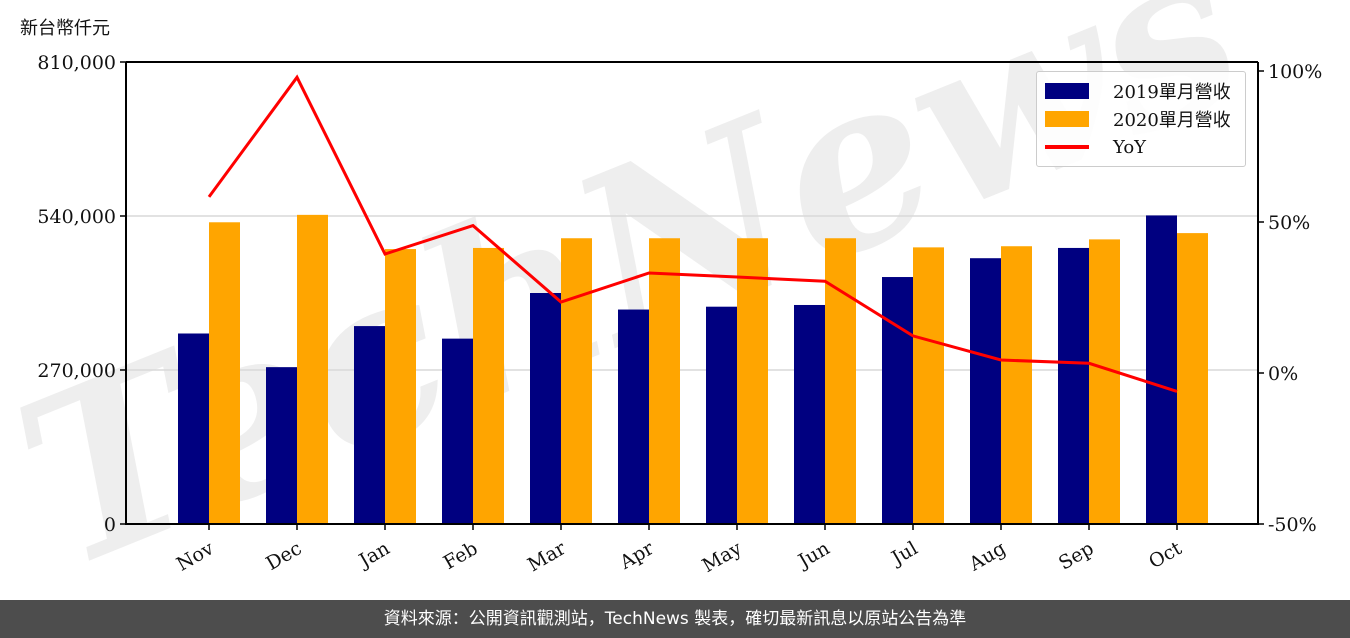 The image size is (1350, 638). I want to click on legend-swatch-2020, so click(1067, 119).